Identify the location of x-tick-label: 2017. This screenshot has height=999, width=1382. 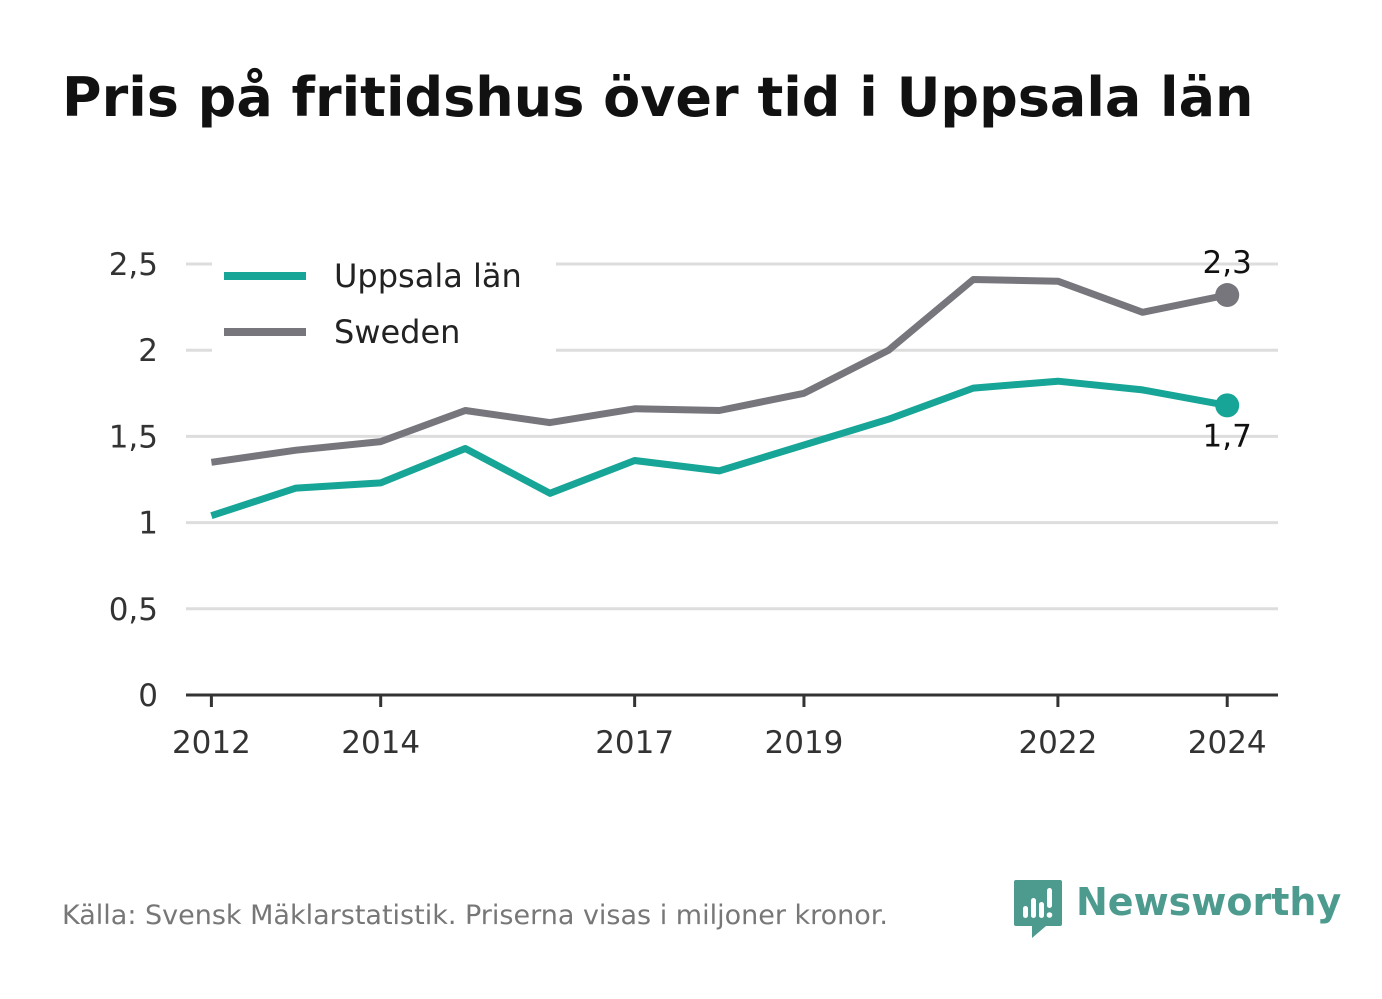
(634, 743).